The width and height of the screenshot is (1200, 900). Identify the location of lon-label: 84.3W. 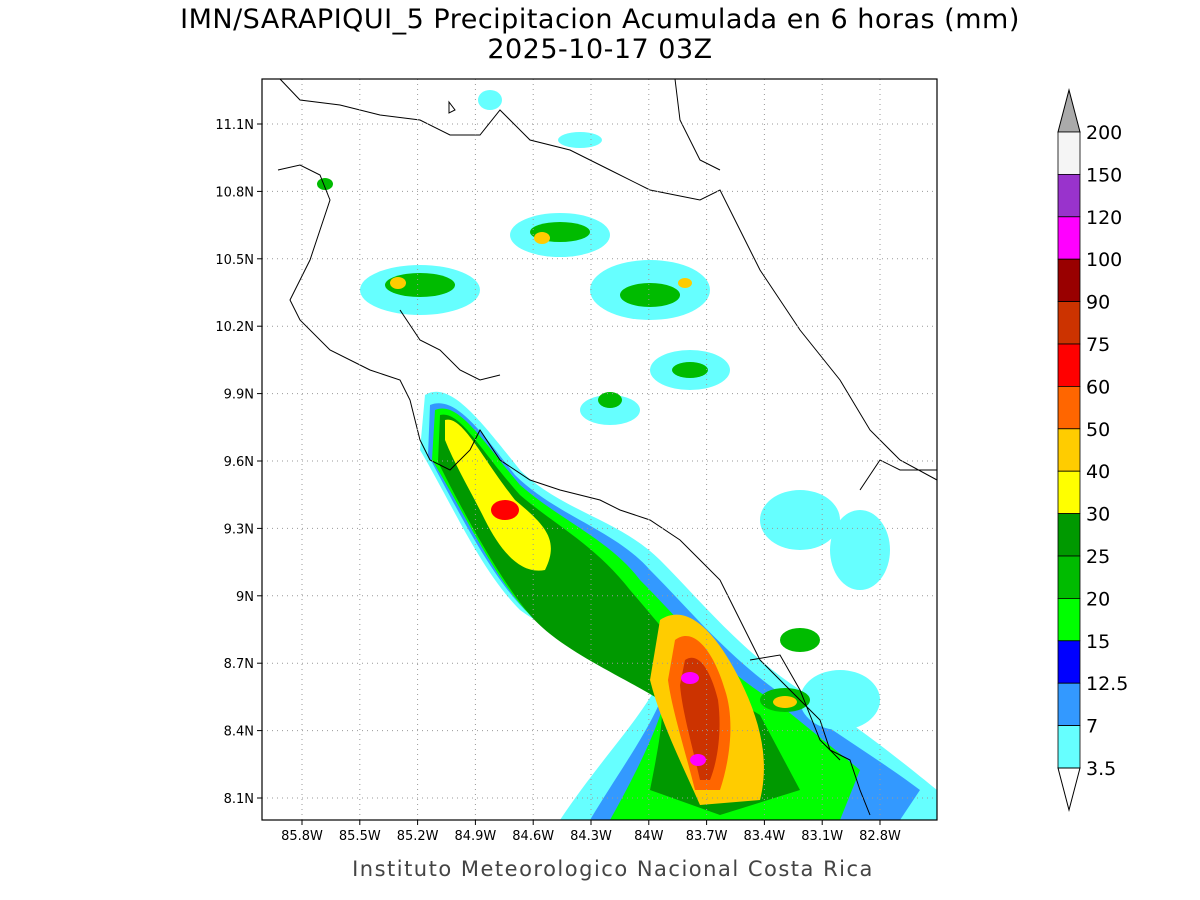
(591, 836).